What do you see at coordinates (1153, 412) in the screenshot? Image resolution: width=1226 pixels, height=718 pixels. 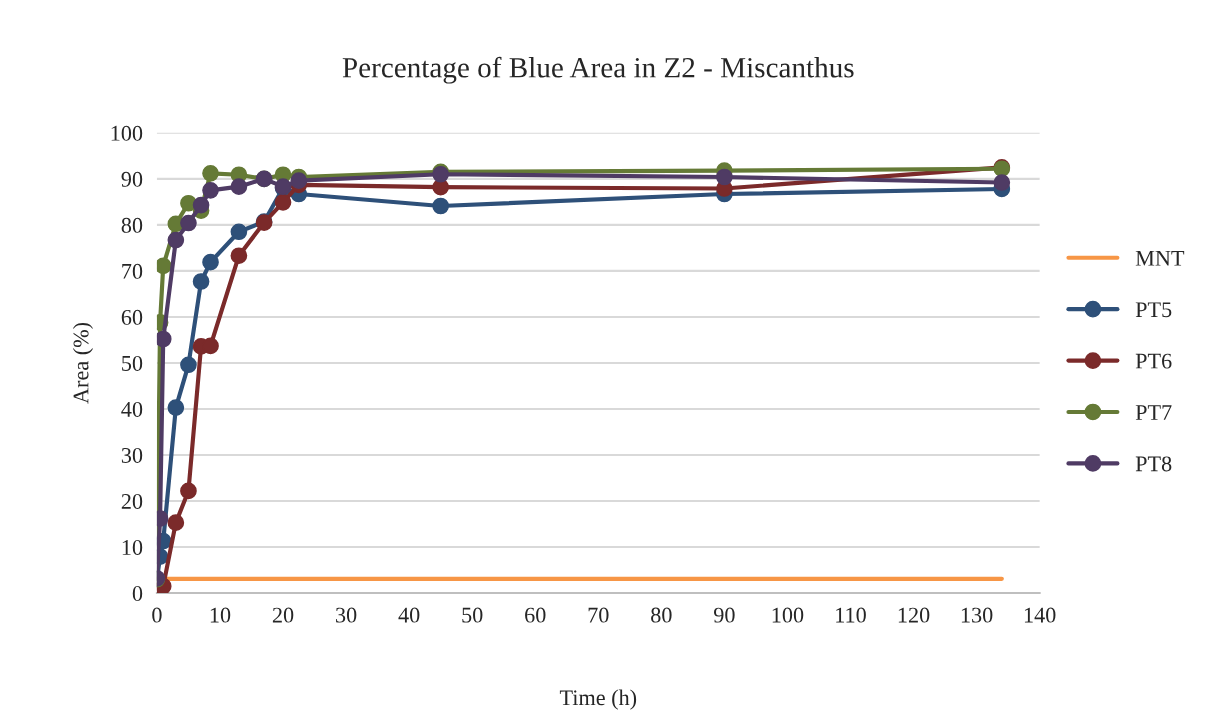 I see `legend-label: PT7` at bounding box center [1153, 412].